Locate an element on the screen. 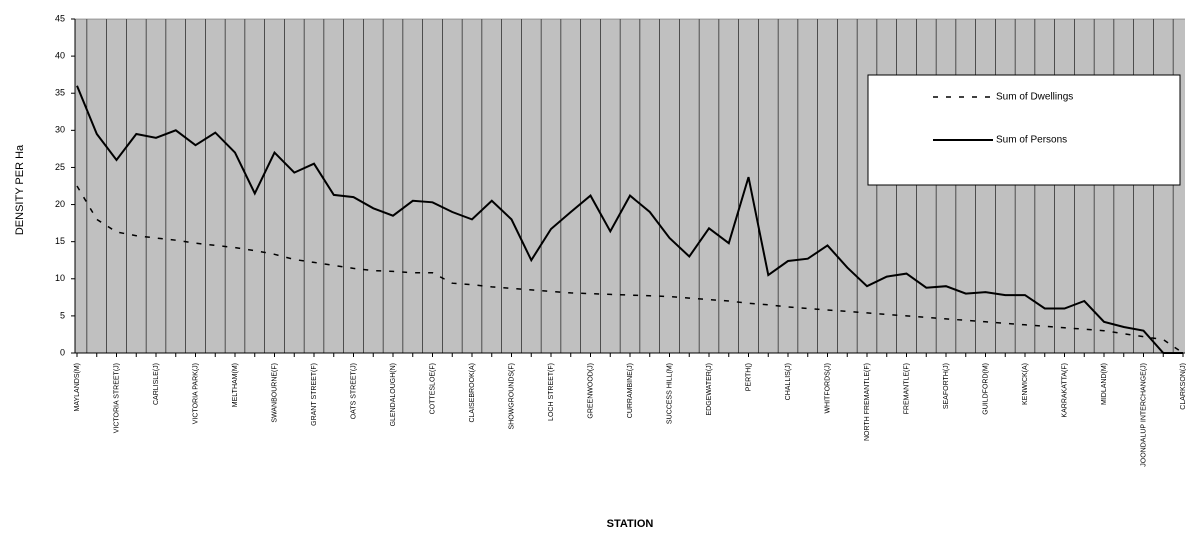  x-tick-label: SEAFORTH(J) is located at coordinates (946, 386).